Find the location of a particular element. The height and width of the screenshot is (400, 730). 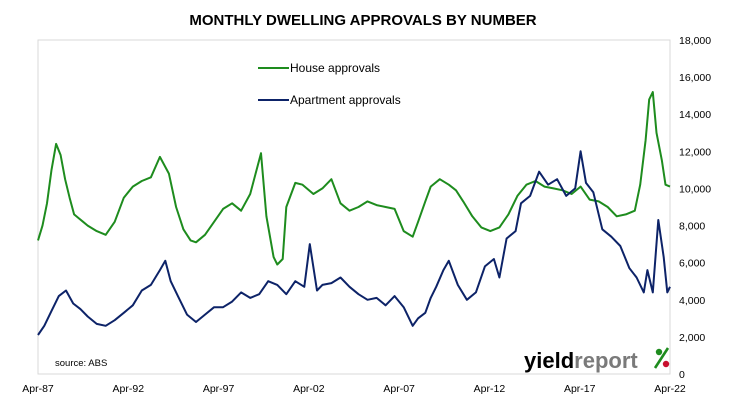

y-tick-label: 18,000 is located at coordinates (695, 41).